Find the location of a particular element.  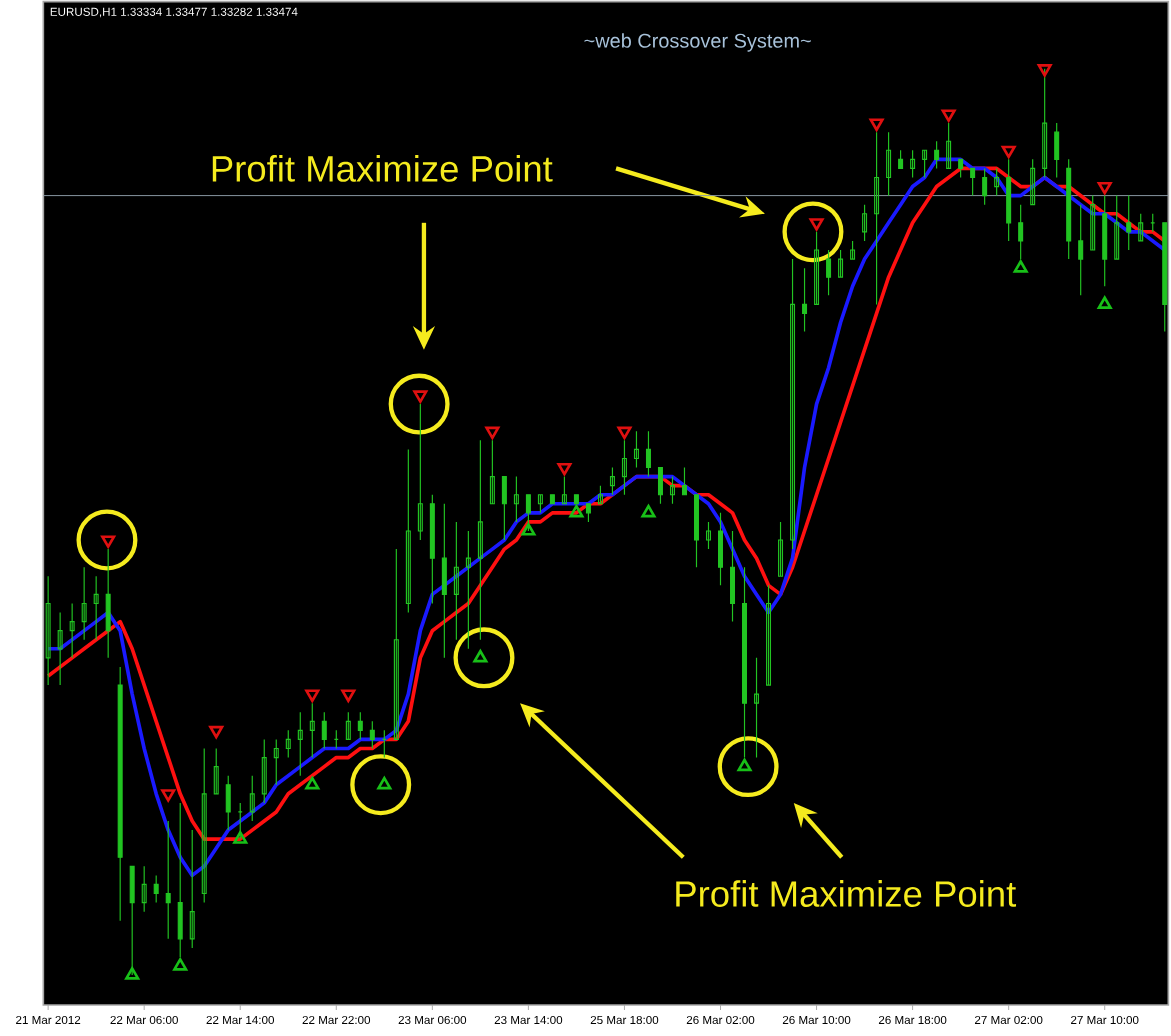

x-tick-label: 22 Mar 06:00 is located at coordinates (144, 1020).